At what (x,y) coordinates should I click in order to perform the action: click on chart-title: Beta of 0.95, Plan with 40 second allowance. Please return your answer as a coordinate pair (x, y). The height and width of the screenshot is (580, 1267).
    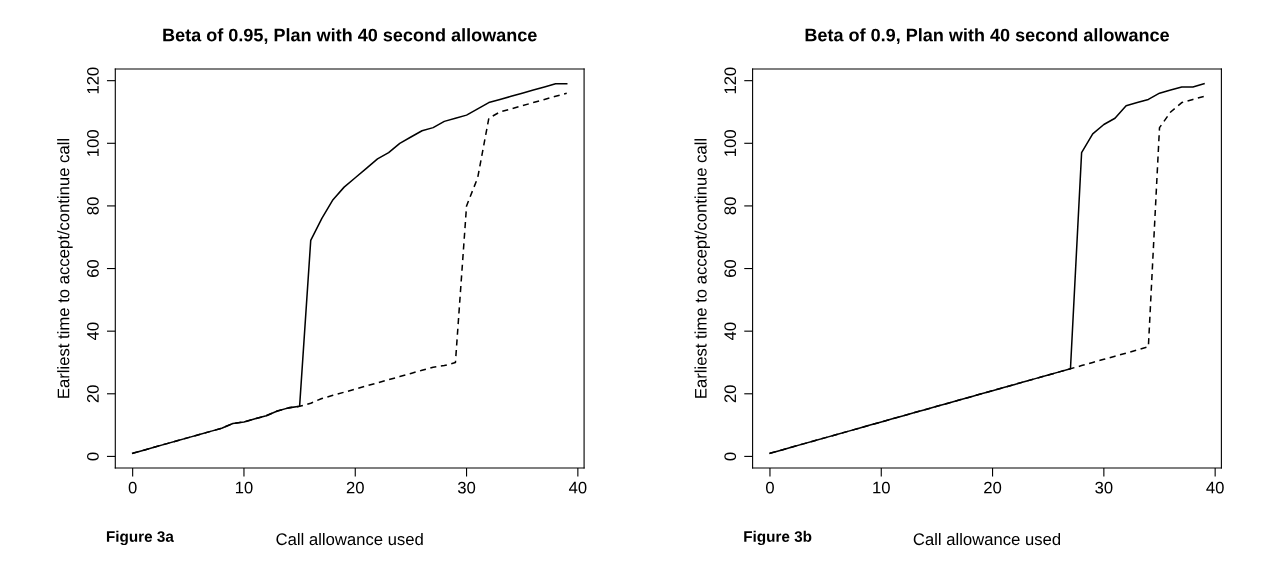
    Looking at the image, I should click on (350, 36).